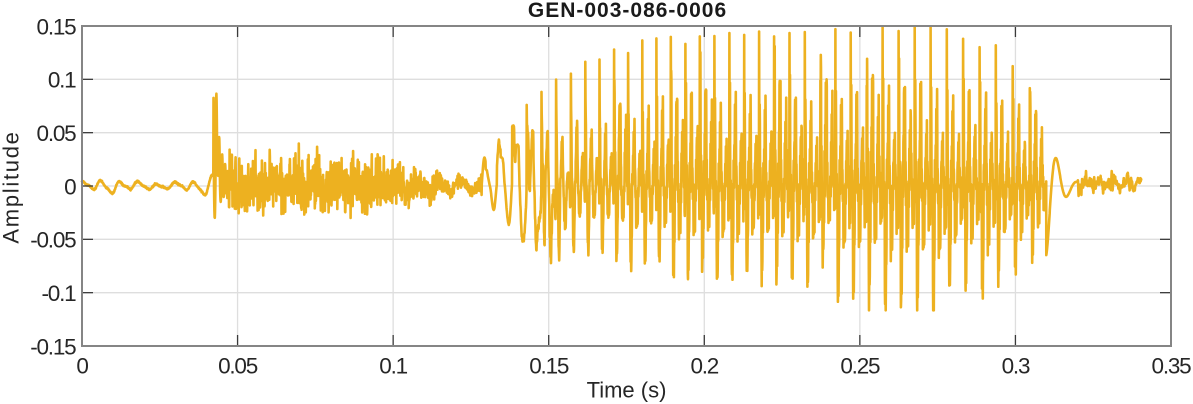 This screenshot has width=1193, height=404. I want to click on svg-text: 0.35, so click(1172, 366).